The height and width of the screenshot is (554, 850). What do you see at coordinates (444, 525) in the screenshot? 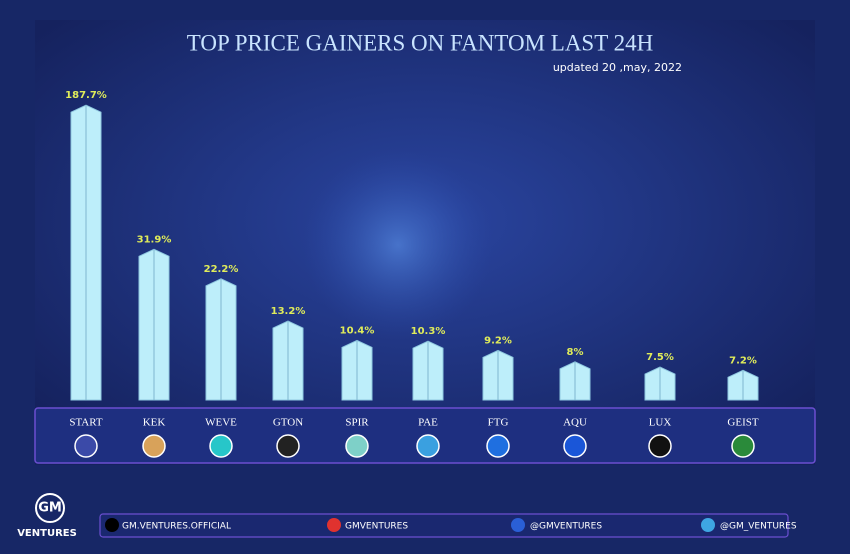
I see `footer-bar` at bounding box center [444, 525].